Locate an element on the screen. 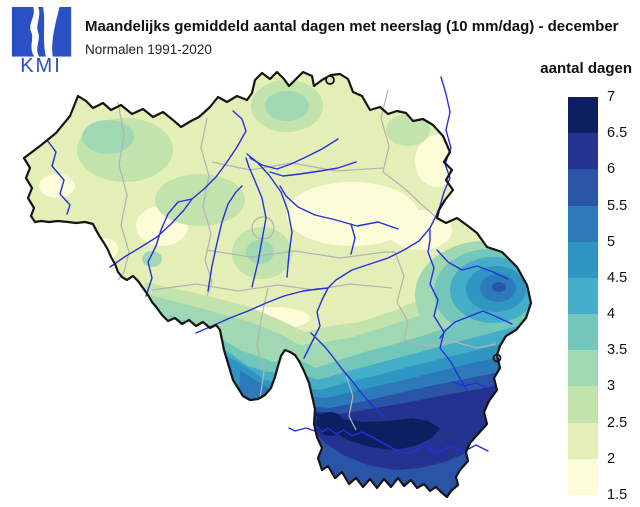 Image resolution: width=640 pixels, height=507 pixels. legend-title: aantal dagen is located at coordinates (586, 68).